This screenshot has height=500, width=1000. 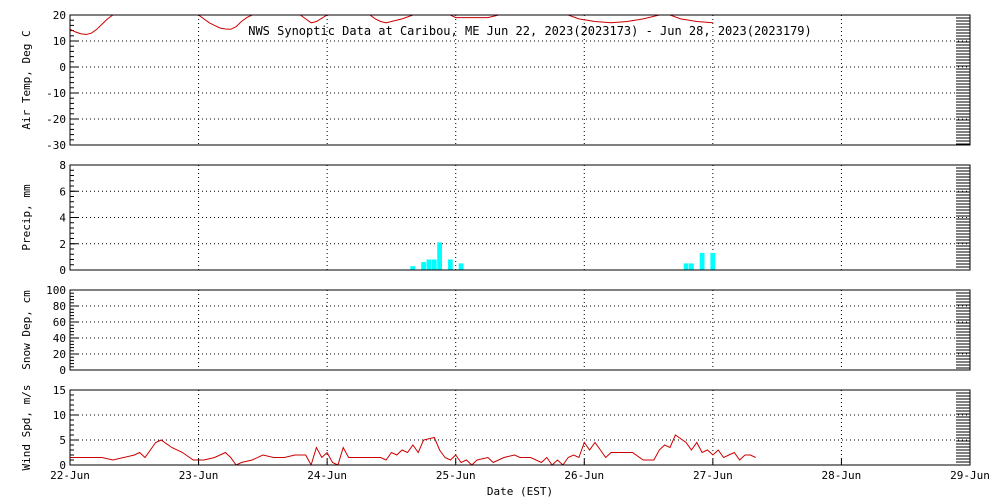 I want to click on series-line-wind-speed, so click(x=413, y=449).